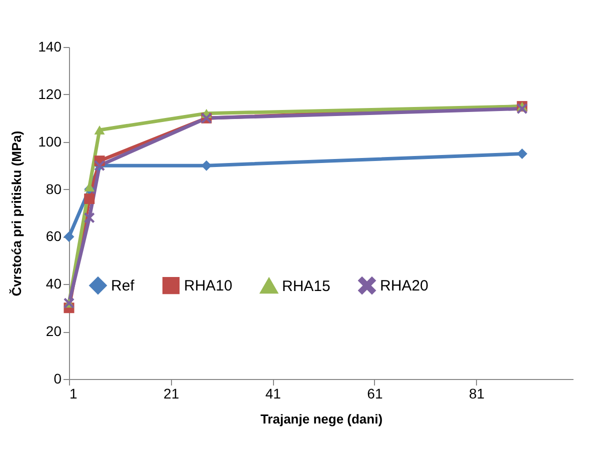  Describe the element at coordinates (50, 94) in the screenshot. I see `y-tick-label: 120` at that location.